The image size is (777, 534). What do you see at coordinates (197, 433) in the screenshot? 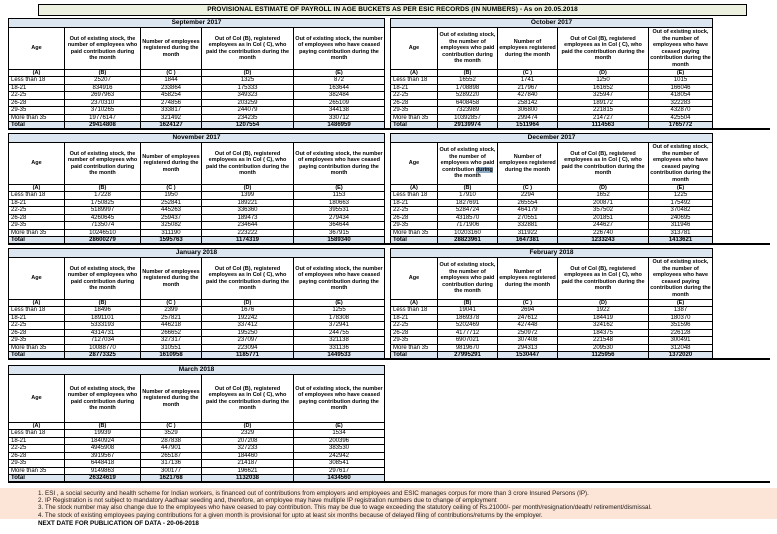
I see `data-row: Less than 18 19939 3529 2329 1534` at bounding box center [197, 433].